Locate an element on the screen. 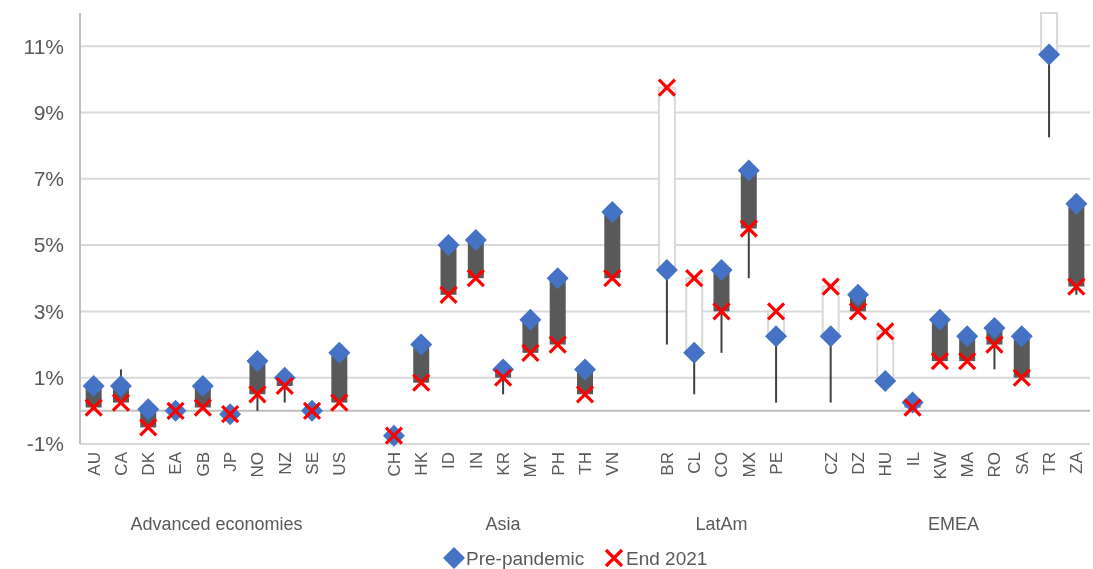 The image size is (1093, 569). x-tick-label: CO is located at coordinates (722, 465).